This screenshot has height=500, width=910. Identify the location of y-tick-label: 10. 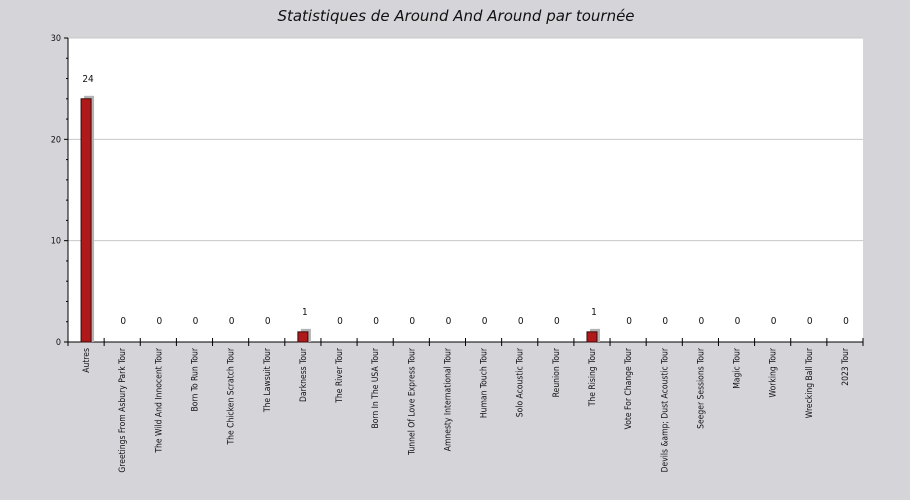
(56, 242).